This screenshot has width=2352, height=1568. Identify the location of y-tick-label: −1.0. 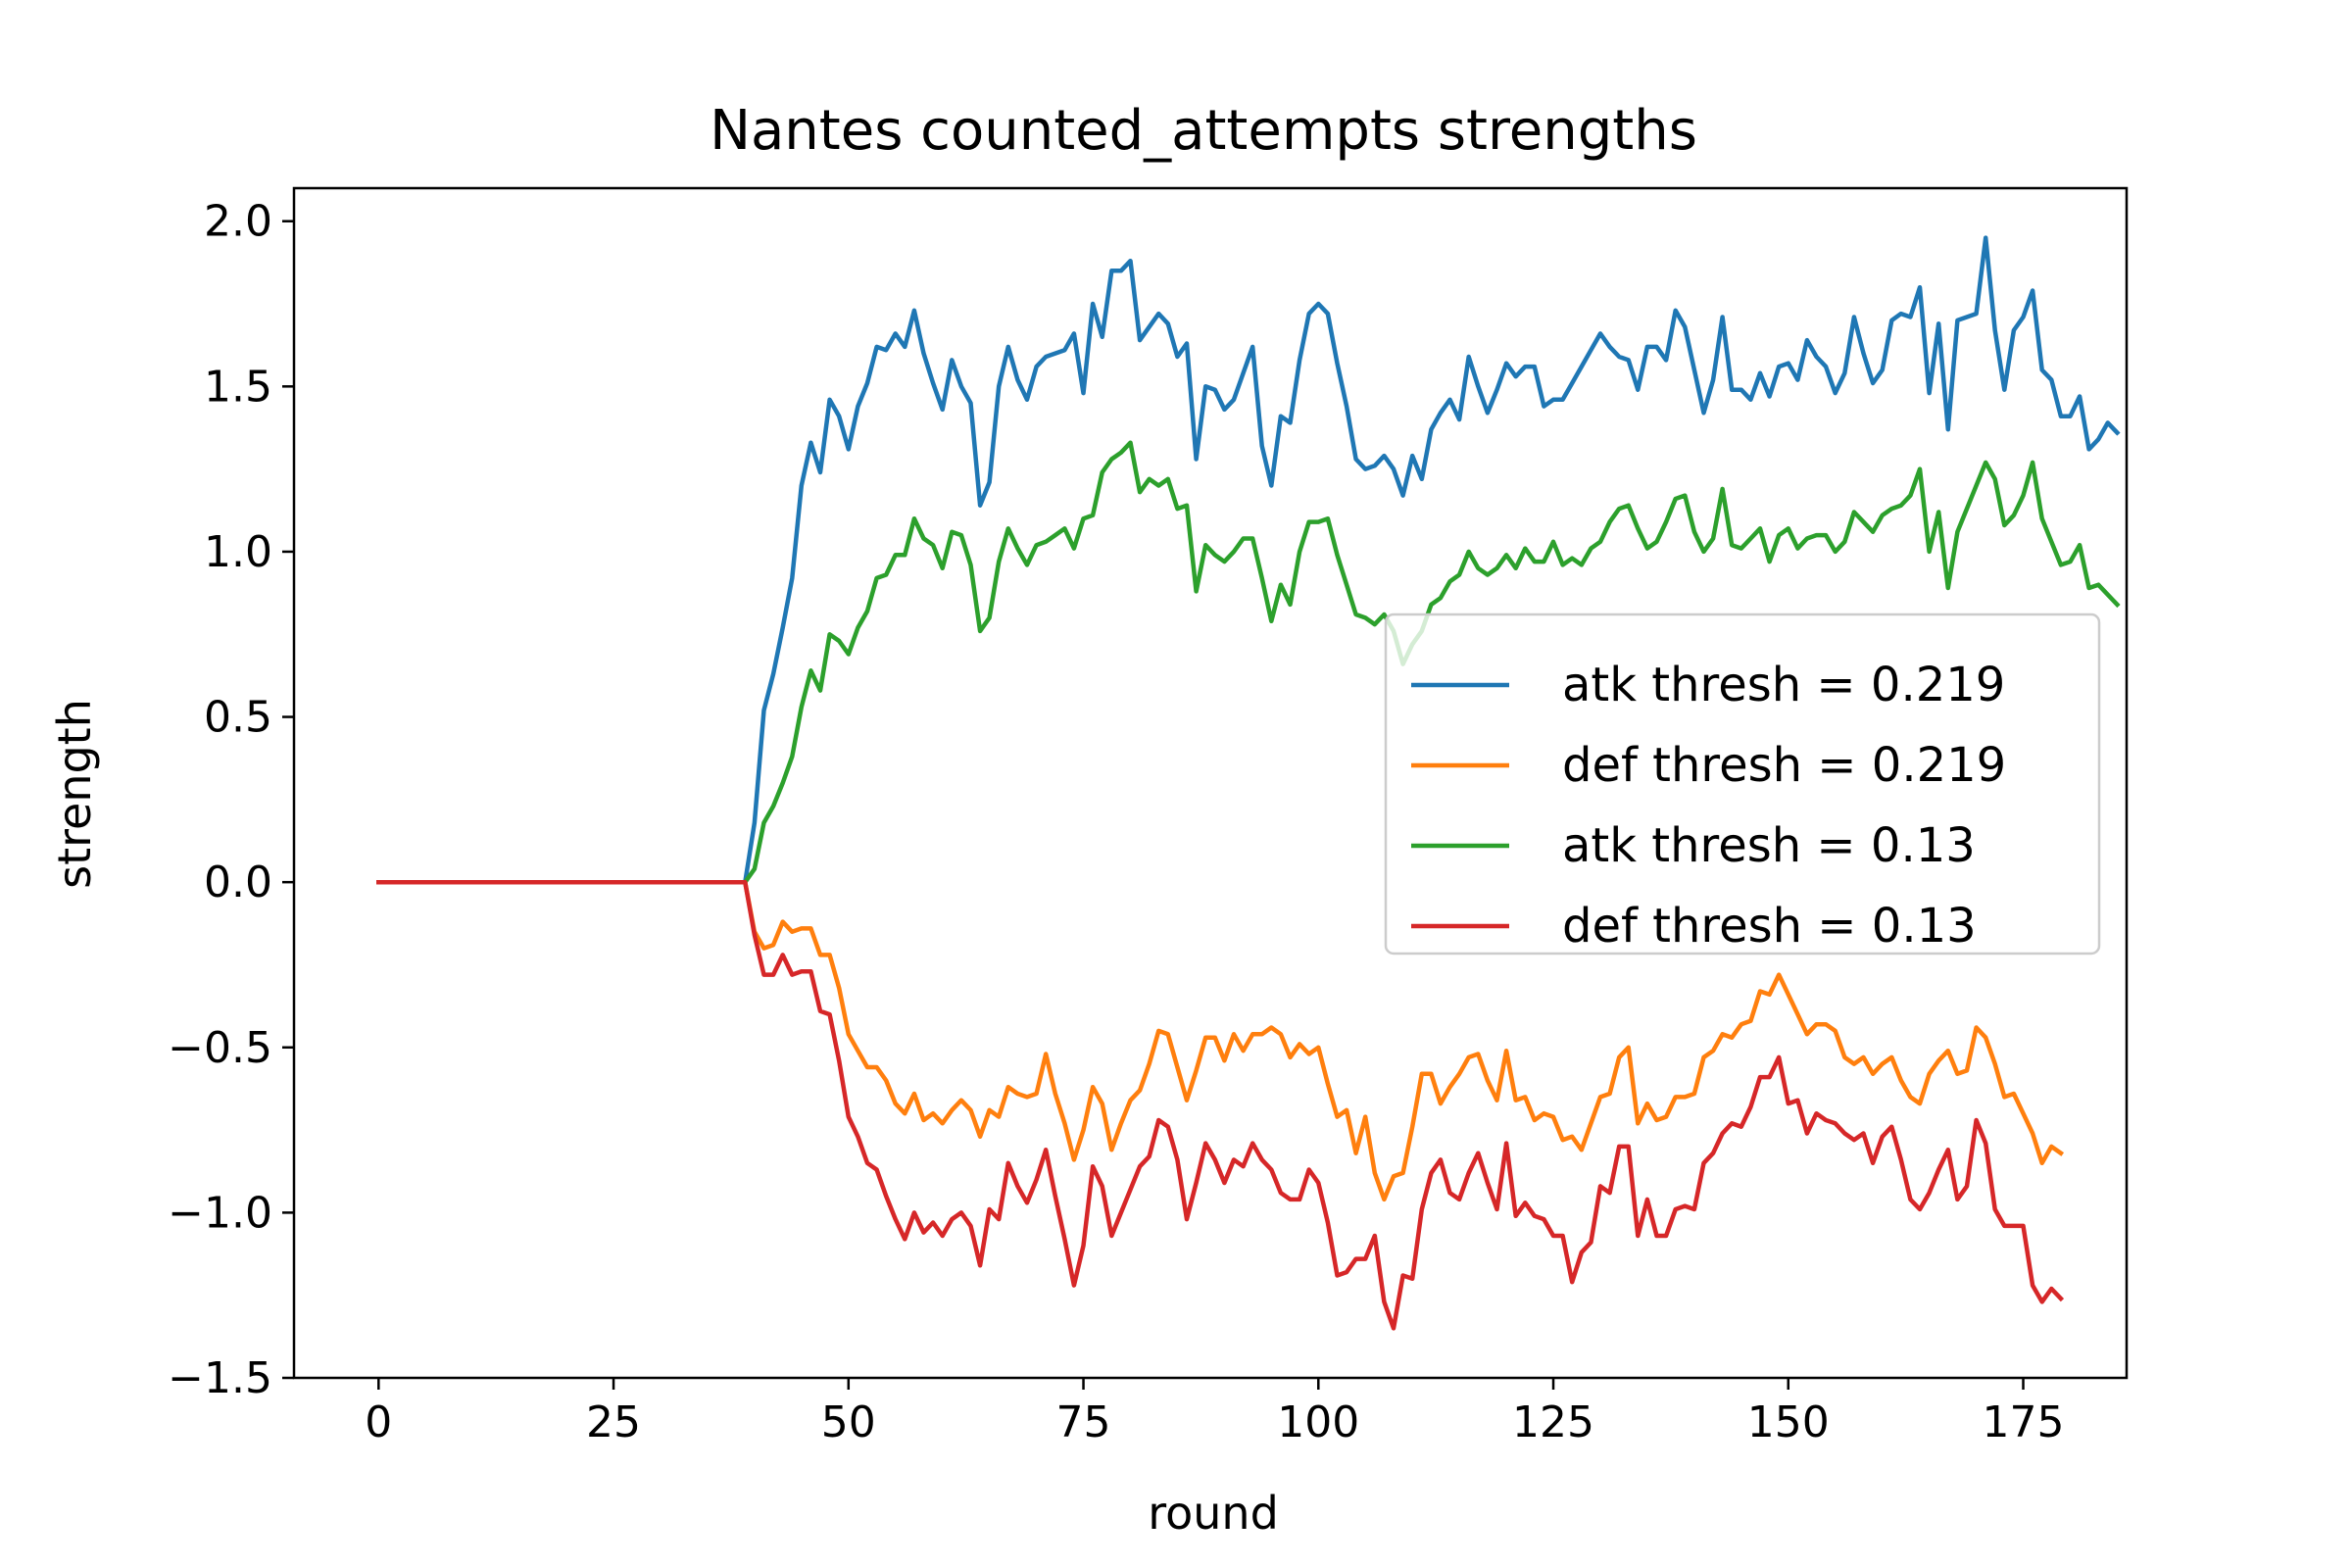
(220, 1213).